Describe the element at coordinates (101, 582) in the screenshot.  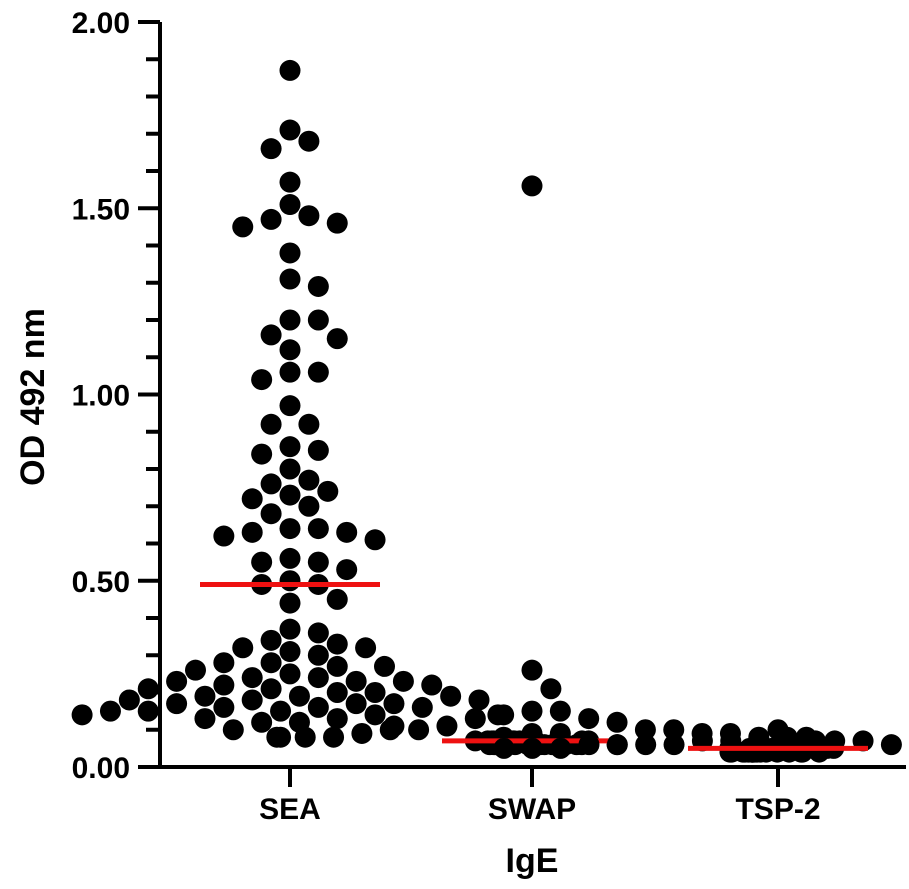
I see `y-tick-label: 0.50` at that location.